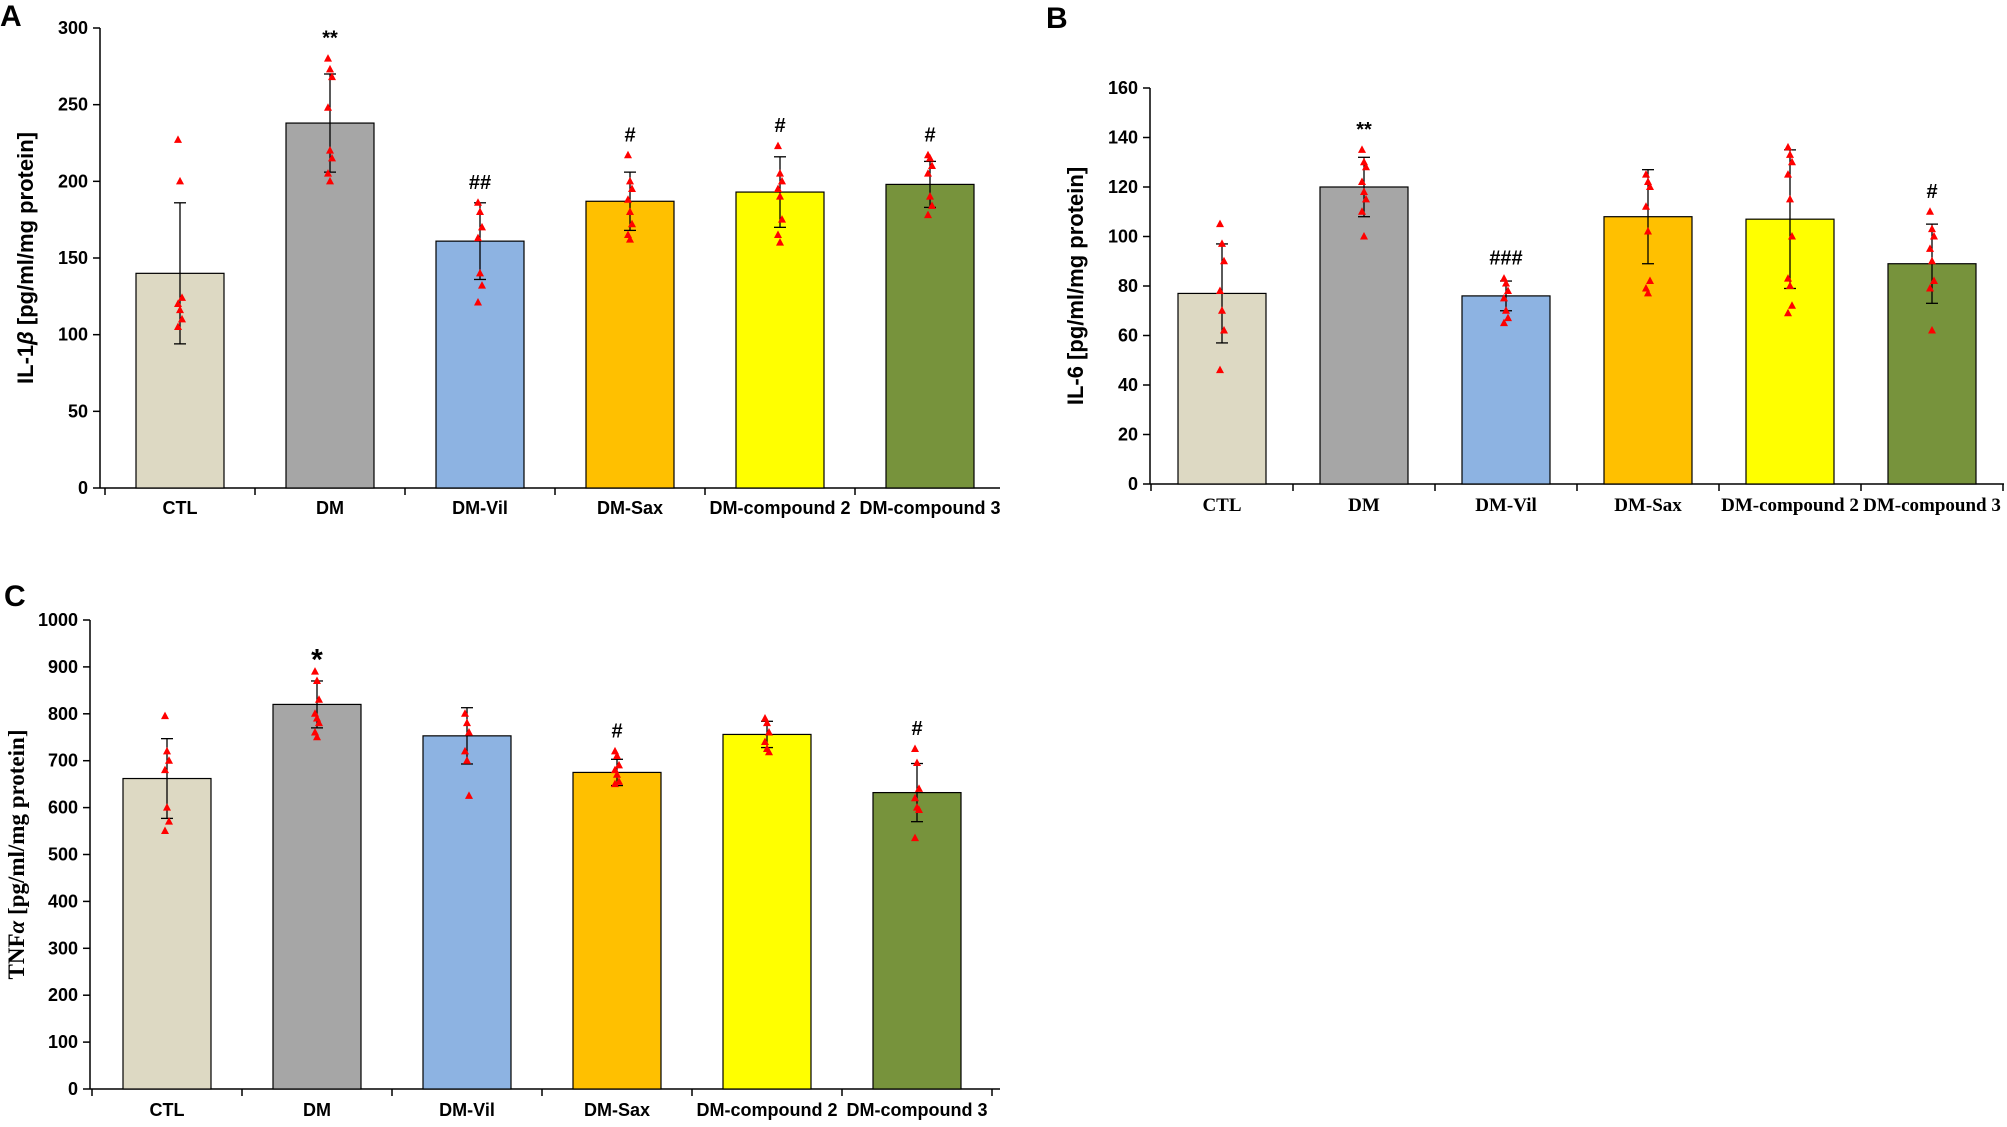  Describe the element at coordinates (63, 667) in the screenshot. I see `y-tick-label: 900` at that location.